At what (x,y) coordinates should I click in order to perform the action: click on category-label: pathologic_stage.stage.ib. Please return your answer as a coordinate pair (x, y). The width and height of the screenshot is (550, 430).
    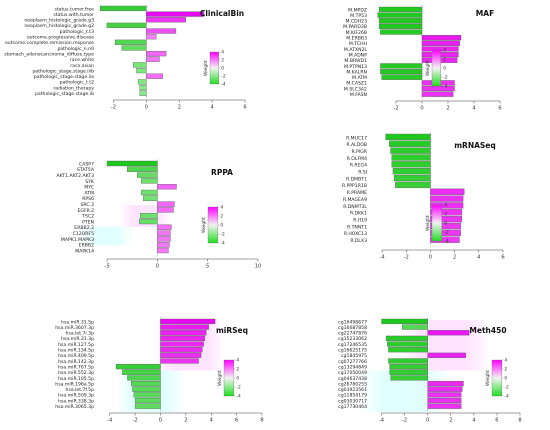
    Looking at the image, I should click on (64, 94).